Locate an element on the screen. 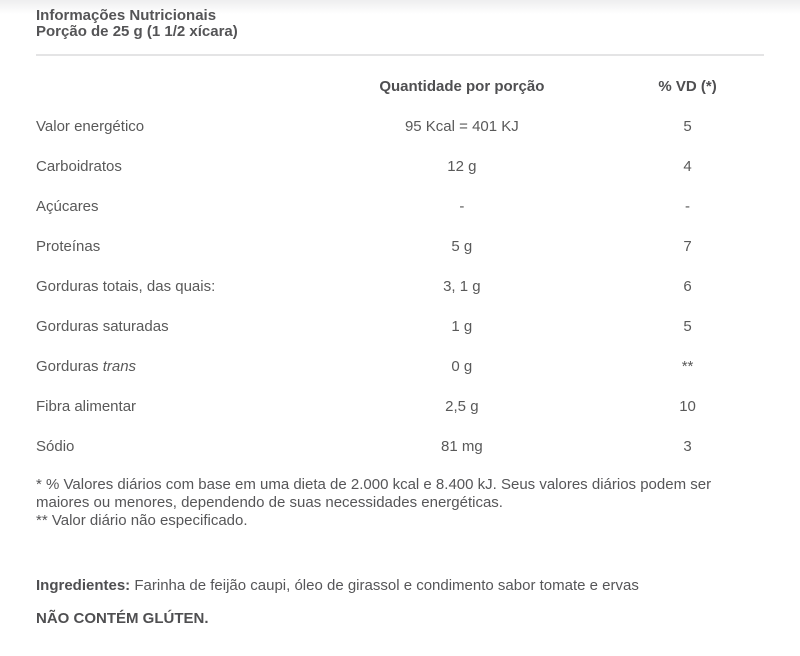 The width and height of the screenshot is (800, 656). nutrient-label: Carboidratos is located at coordinates (79, 166).